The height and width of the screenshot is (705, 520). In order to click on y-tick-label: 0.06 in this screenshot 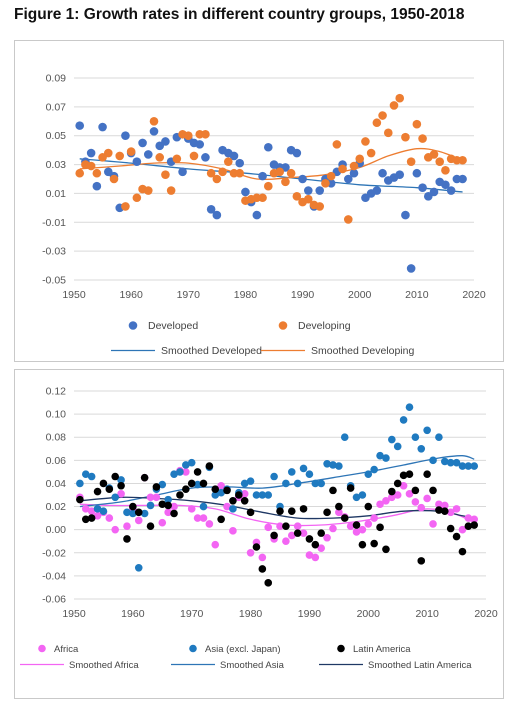, I will do `click(56, 461)`.